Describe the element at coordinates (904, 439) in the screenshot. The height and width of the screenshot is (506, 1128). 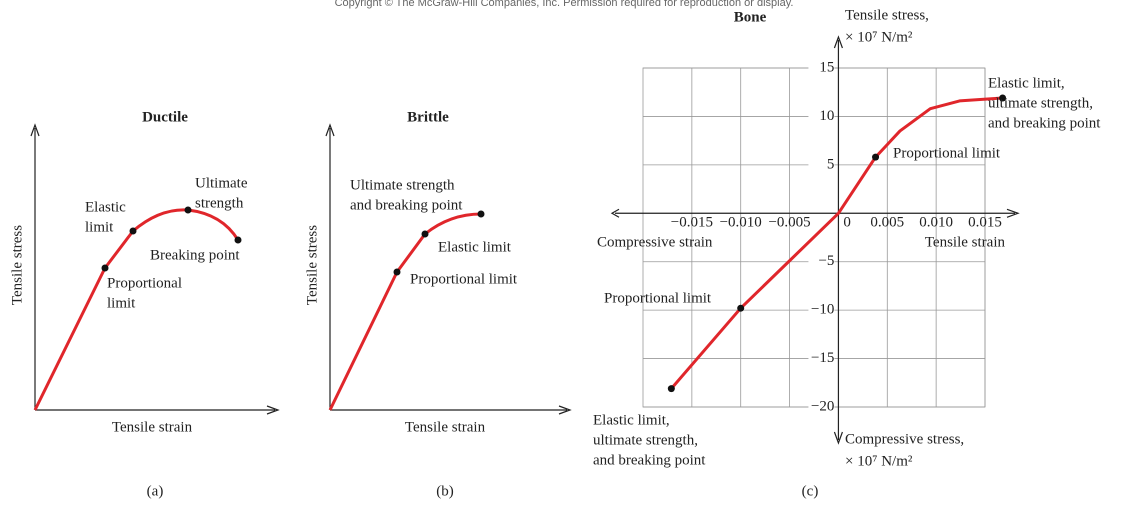
I see `y-axis-label: Compressive stress,` at that location.